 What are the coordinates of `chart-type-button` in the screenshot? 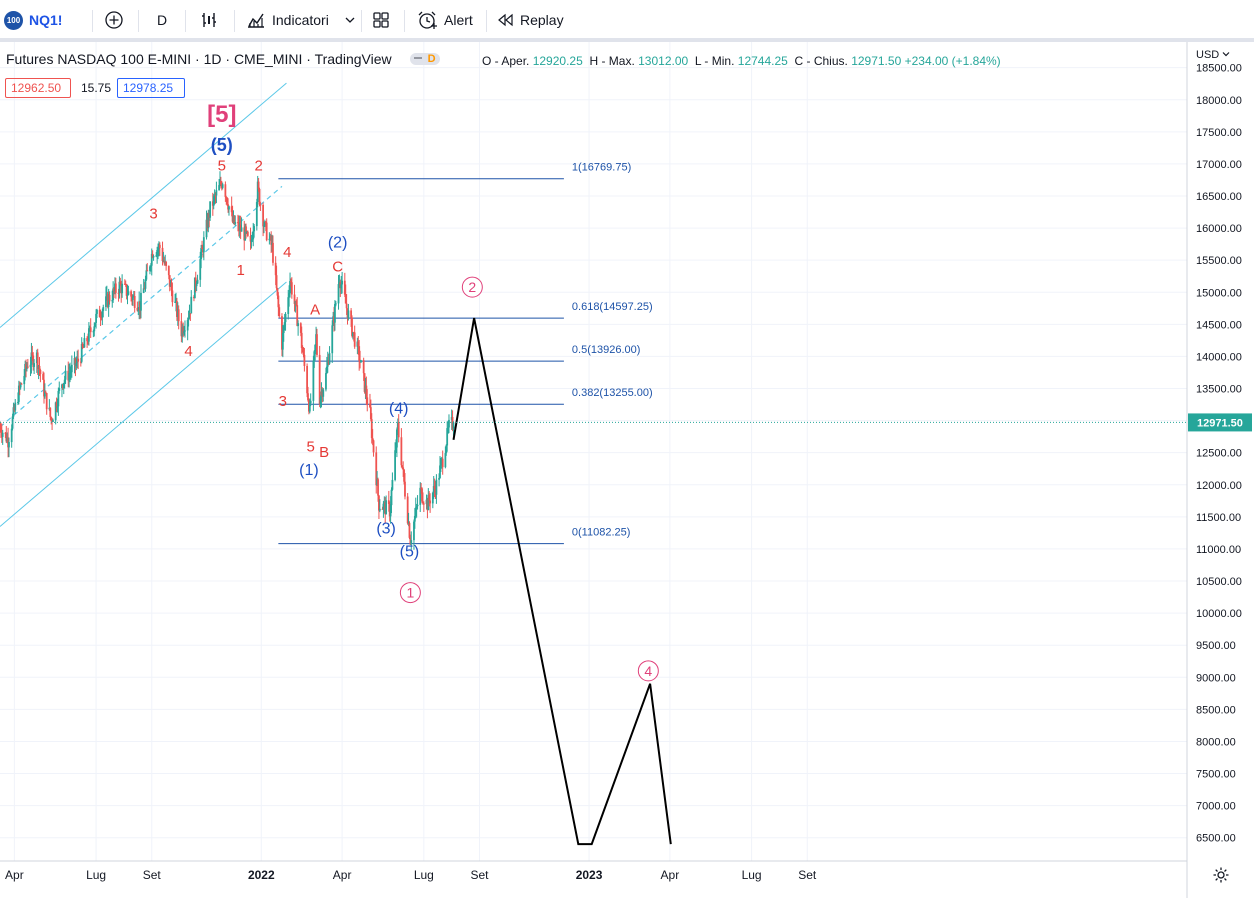 It's located at (209, 20).